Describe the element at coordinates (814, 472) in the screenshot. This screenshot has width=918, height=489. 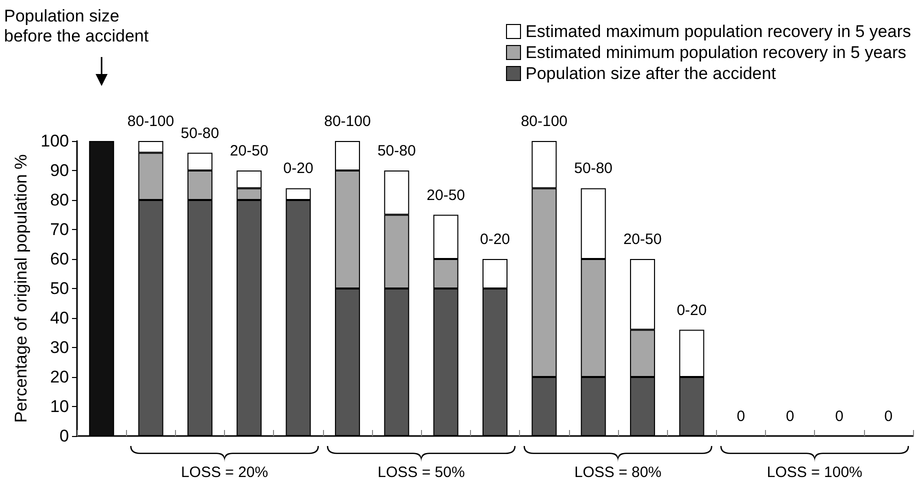
I see `text: LOSS = 100%` at that location.